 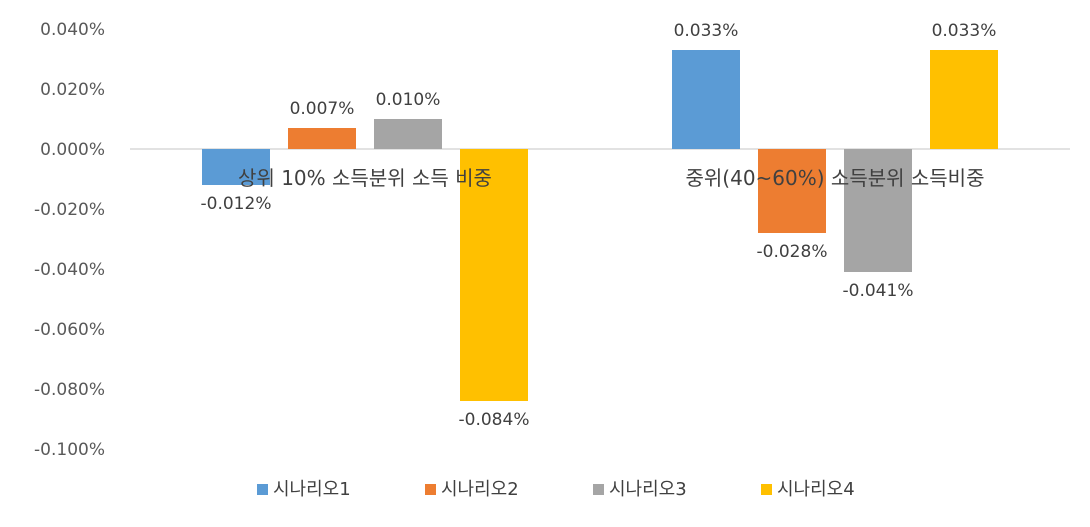 I want to click on data-label: 0.007%, so click(x=322, y=109).